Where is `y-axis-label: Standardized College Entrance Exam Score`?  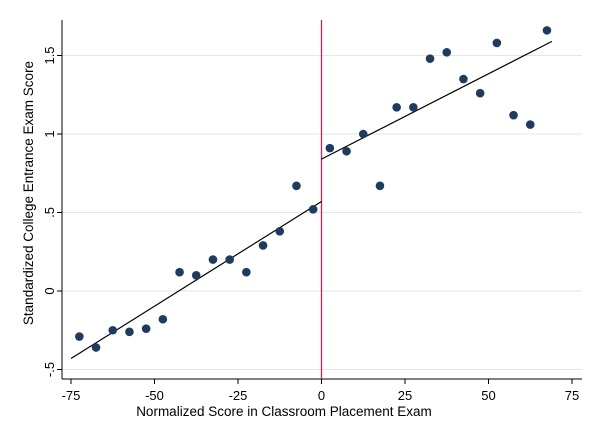 y-axis-label: Standardized College Entrance Exam Score is located at coordinates (28, 193).